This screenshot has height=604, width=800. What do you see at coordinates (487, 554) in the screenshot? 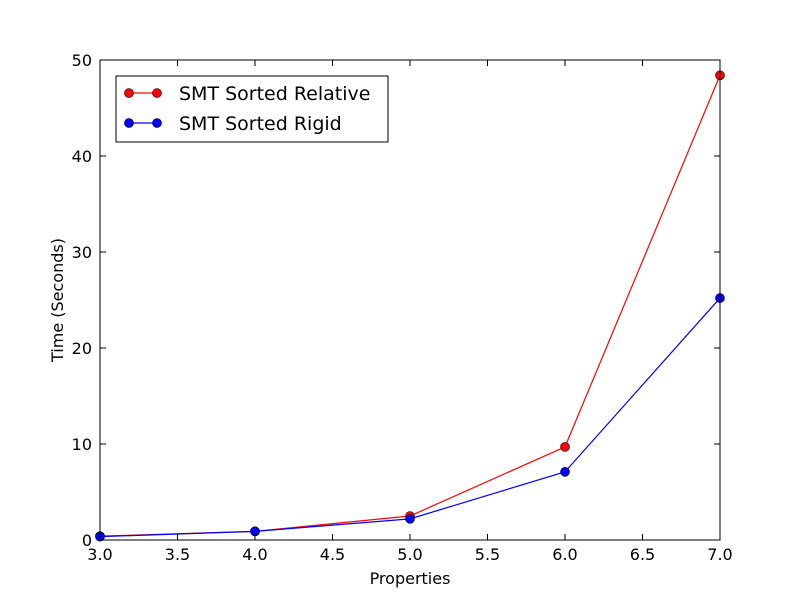
I see `x-tick-label: 5.5` at bounding box center [487, 554].